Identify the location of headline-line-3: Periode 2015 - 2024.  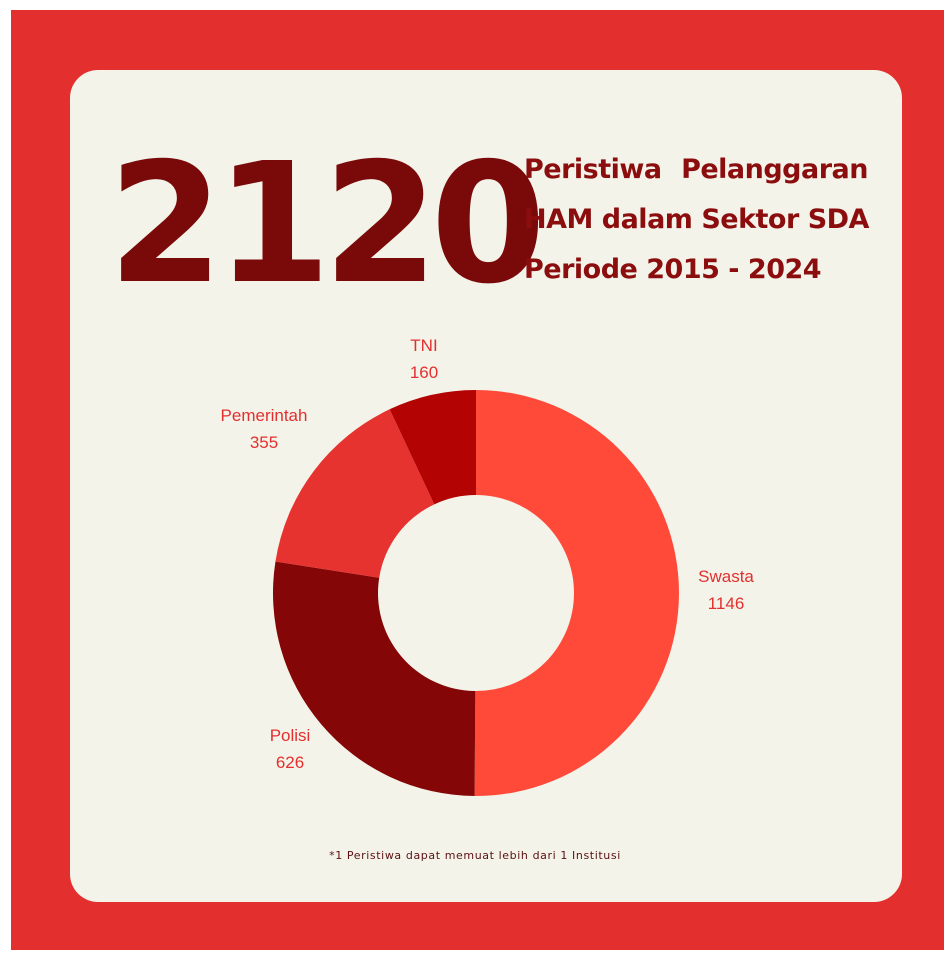
(673, 269).